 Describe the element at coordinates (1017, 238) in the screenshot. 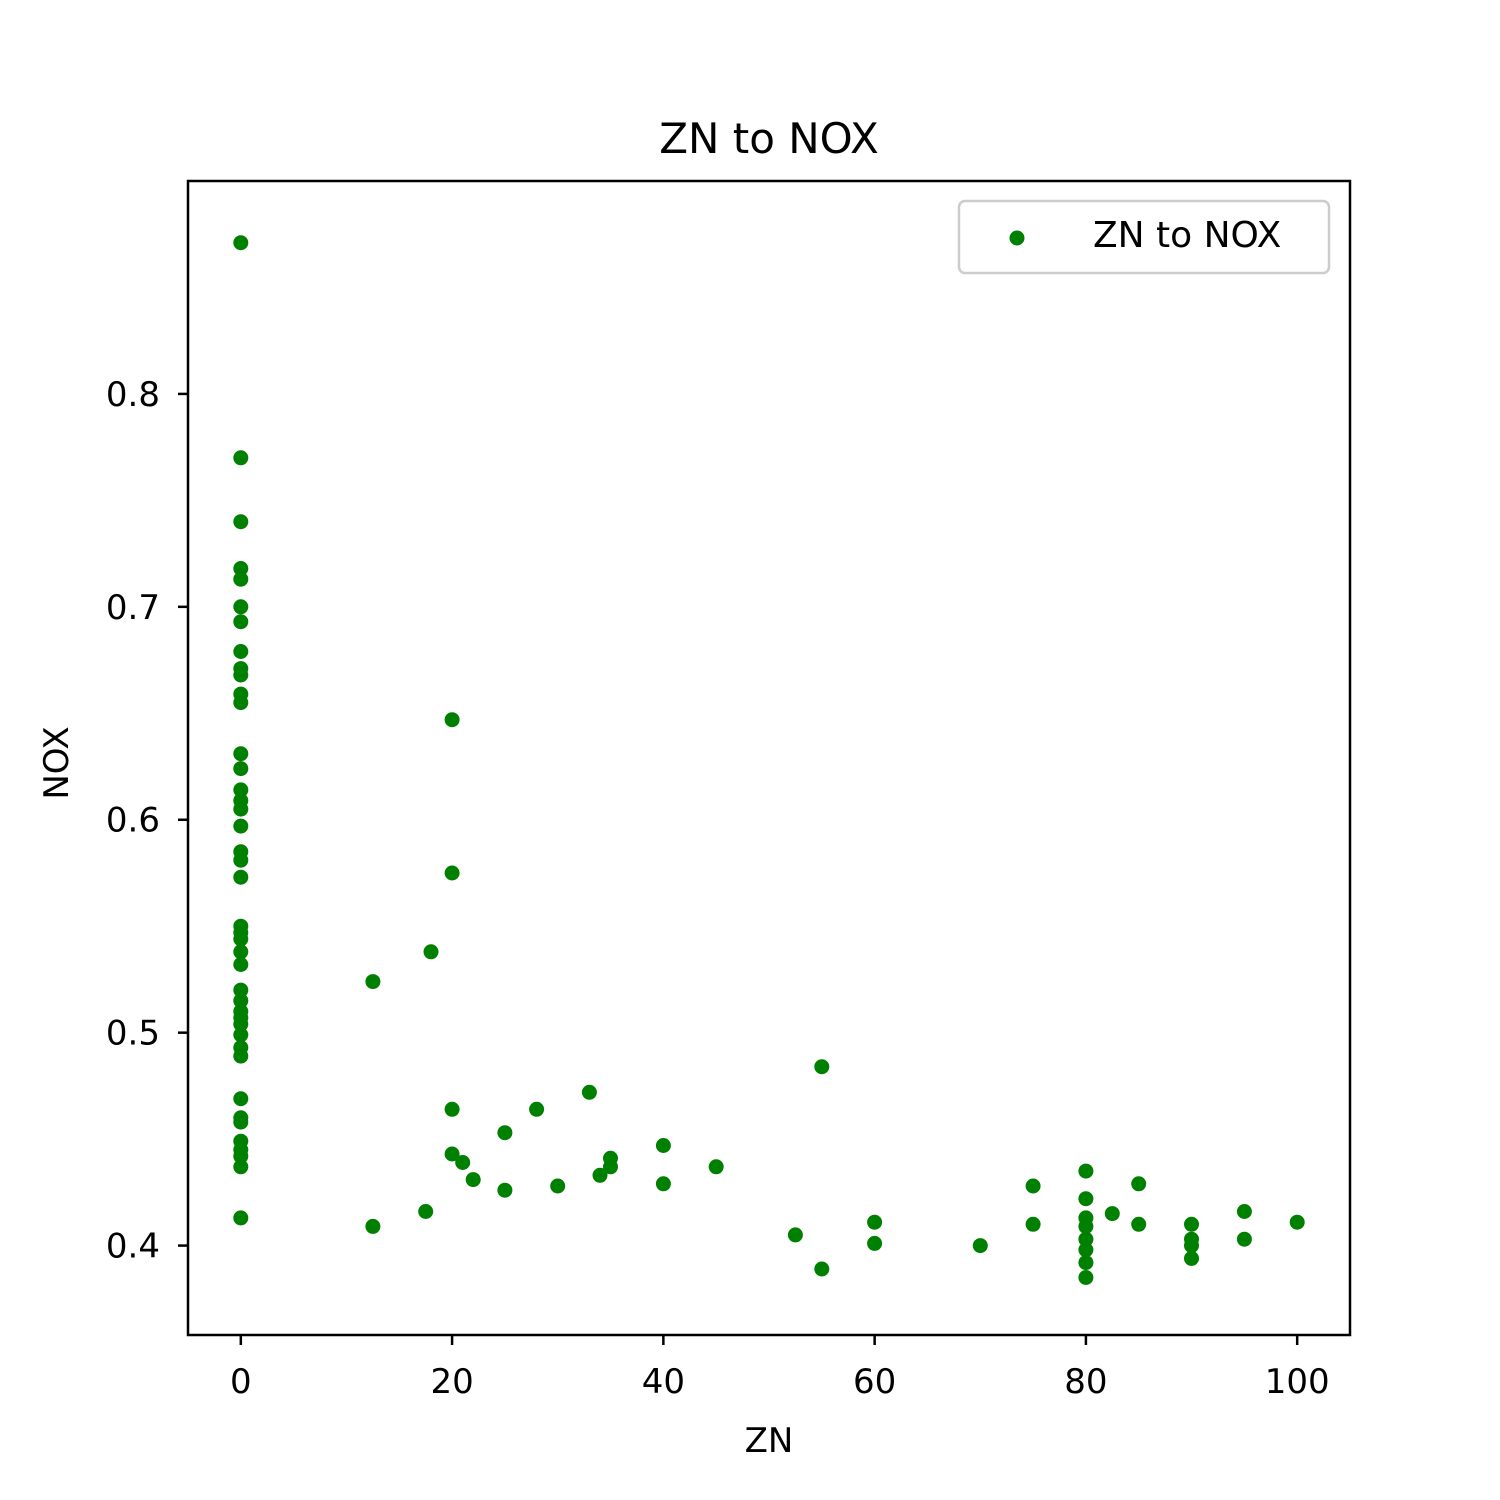

I see `legend-marker` at that location.